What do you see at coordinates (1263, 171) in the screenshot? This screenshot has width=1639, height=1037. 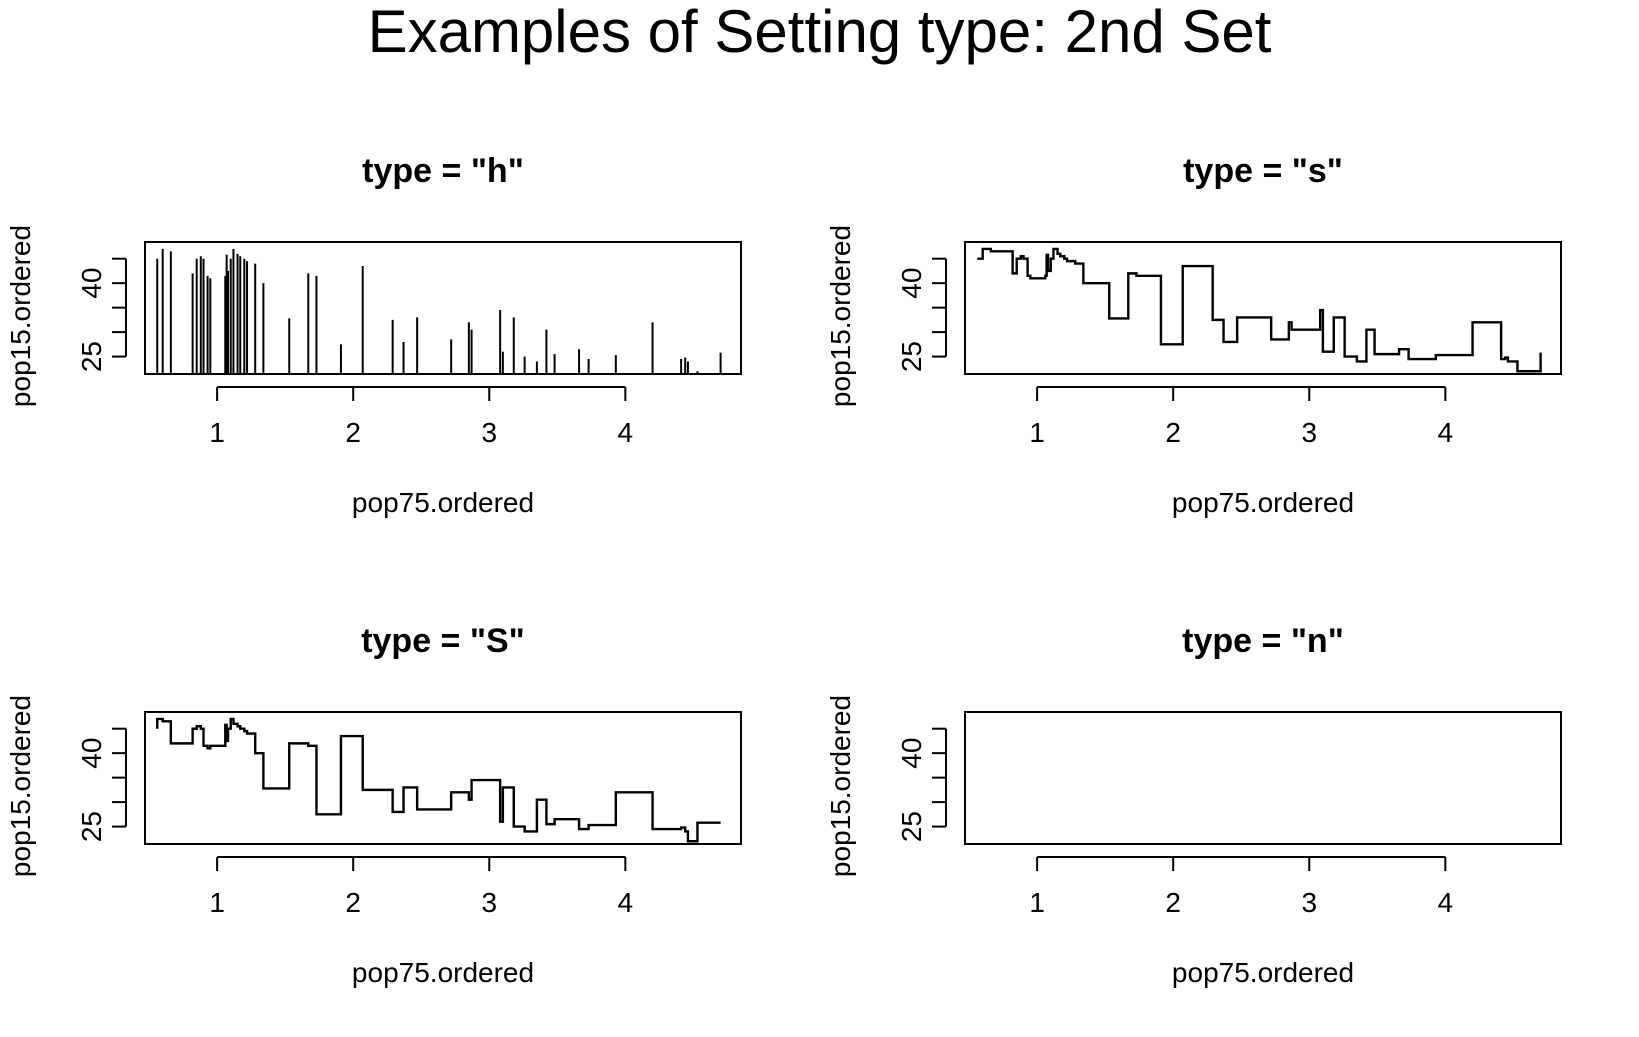 I see `panel-title: type = "s"` at bounding box center [1263, 171].